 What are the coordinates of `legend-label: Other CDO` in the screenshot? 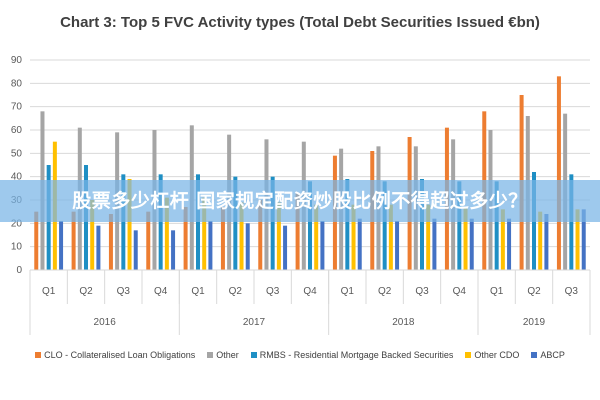 It's located at (497, 355).